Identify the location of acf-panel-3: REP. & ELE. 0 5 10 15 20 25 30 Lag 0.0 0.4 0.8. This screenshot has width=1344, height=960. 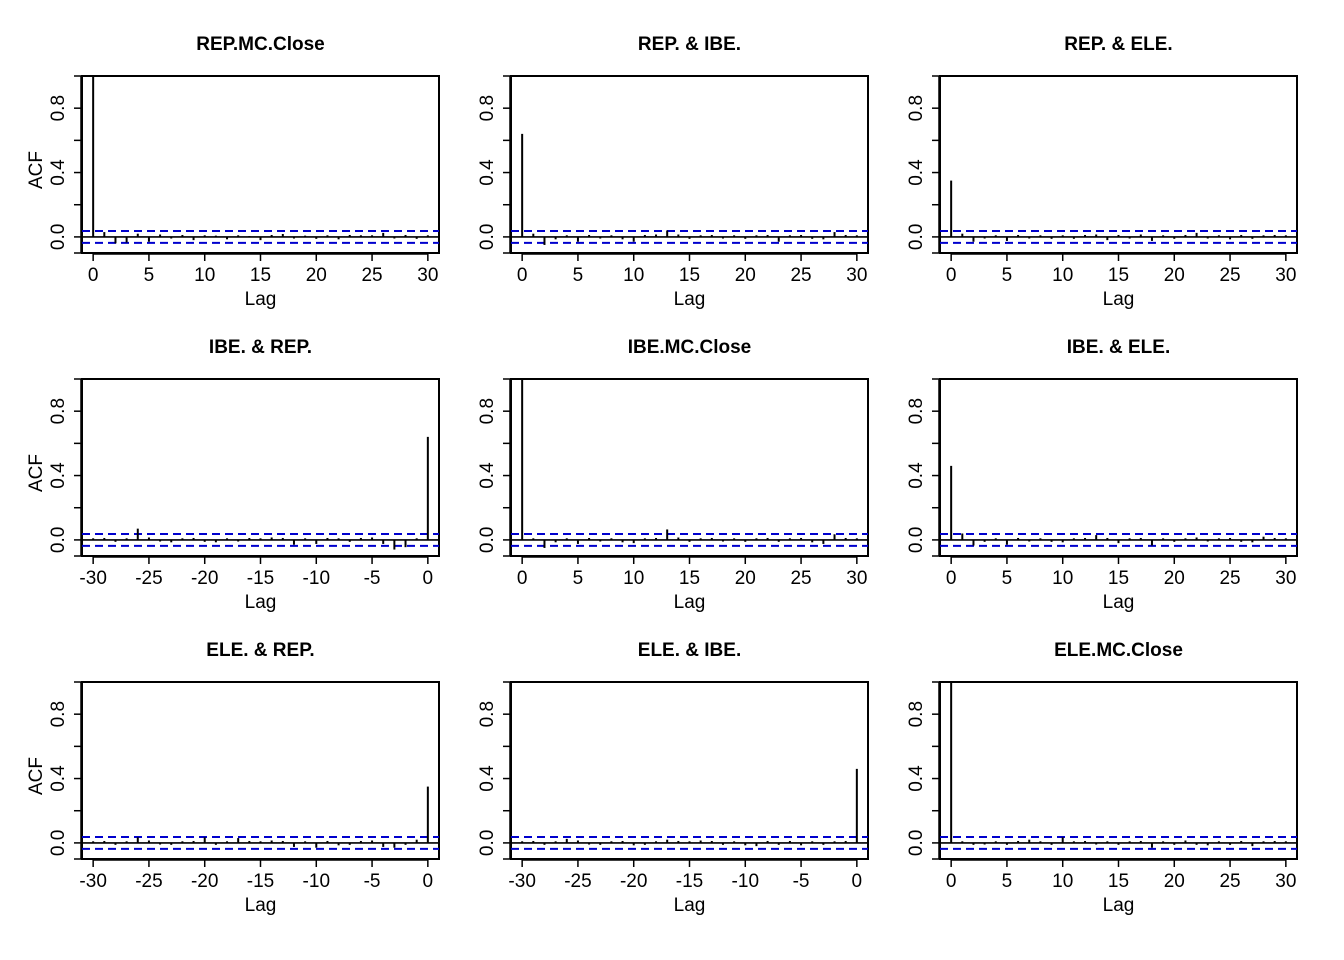
(1102, 172).